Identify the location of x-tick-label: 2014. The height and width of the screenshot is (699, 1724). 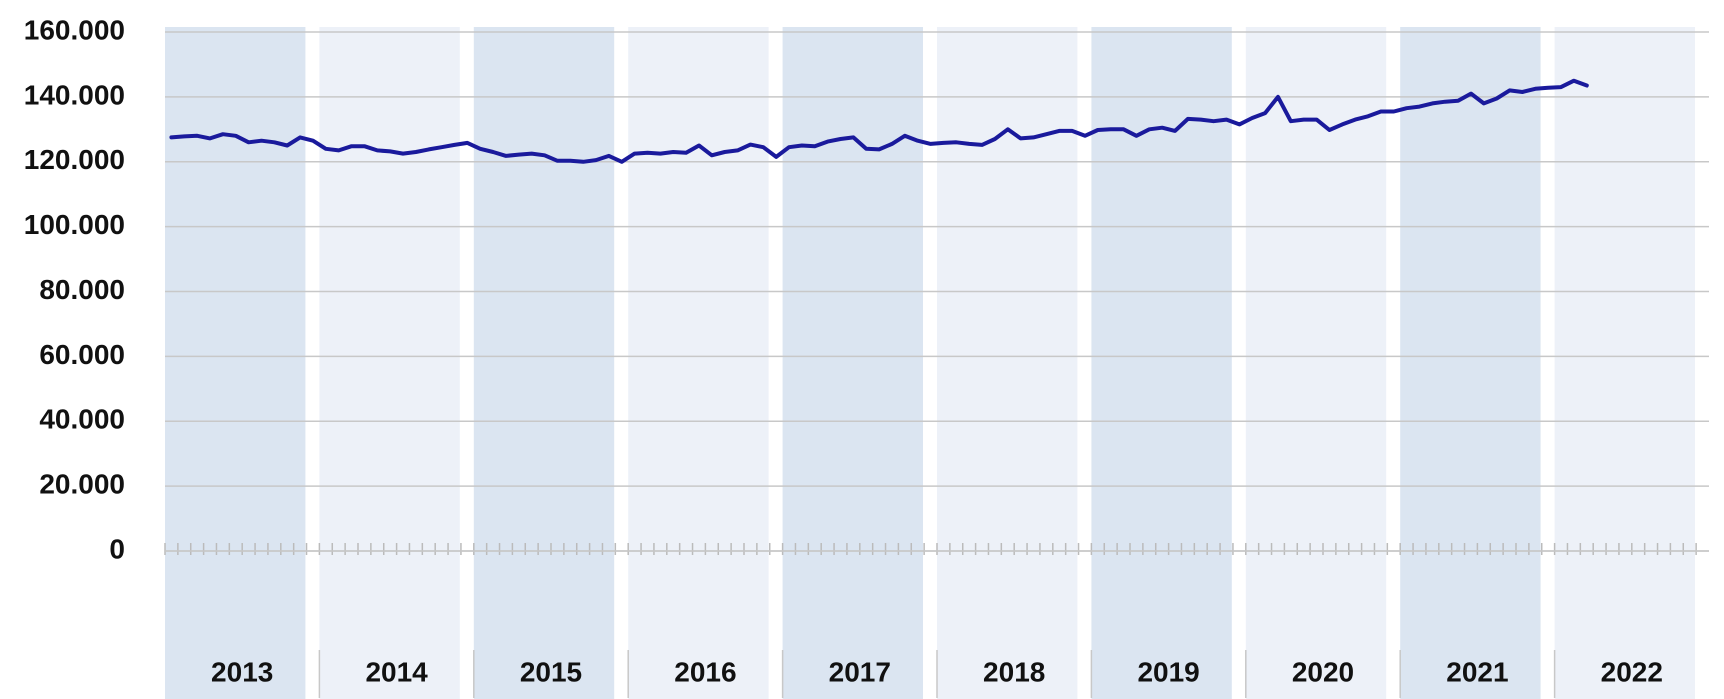
(396, 671).